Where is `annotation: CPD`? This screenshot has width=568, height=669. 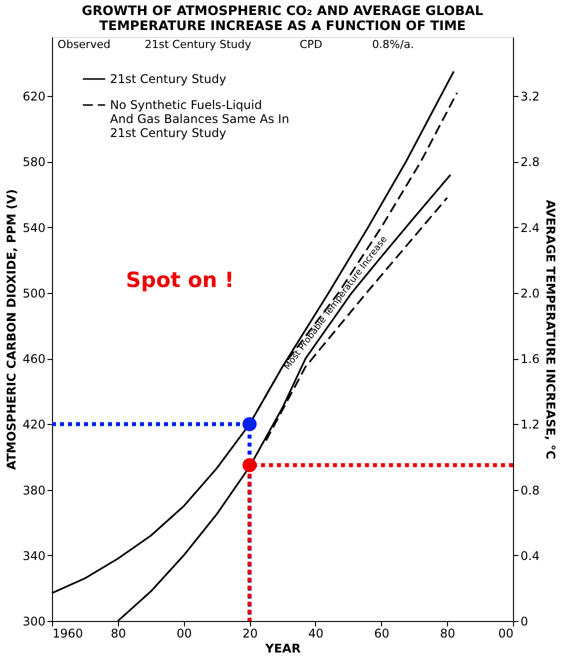
annotation: CPD is located at coordinates (311, 44).